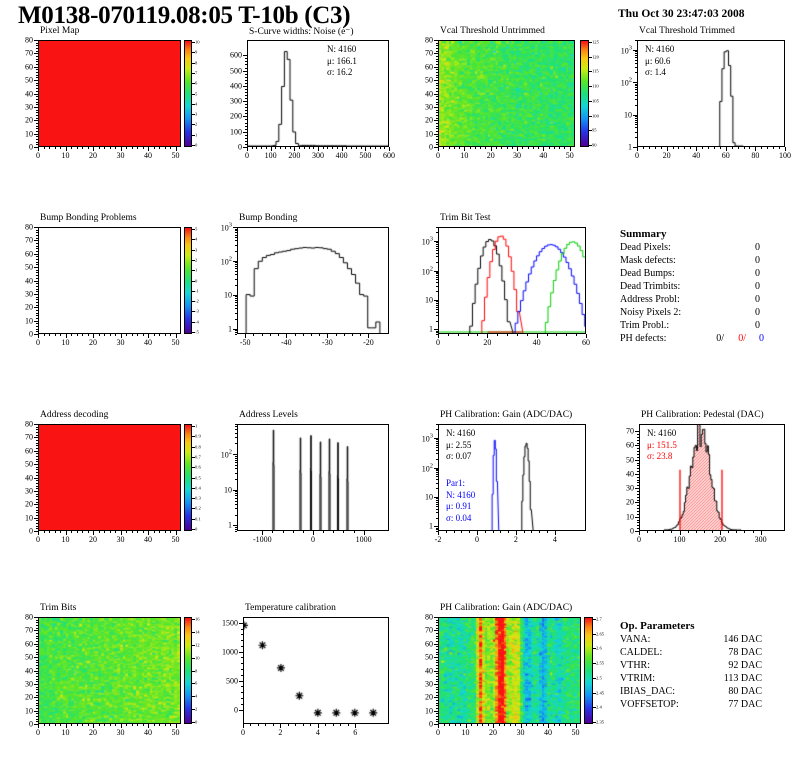 The width and height of the screenshot is (796, 772). Describe the element at coordinates (650, 299) in the screenshot. I see `summary-row-label: Address Probl:` at that location.